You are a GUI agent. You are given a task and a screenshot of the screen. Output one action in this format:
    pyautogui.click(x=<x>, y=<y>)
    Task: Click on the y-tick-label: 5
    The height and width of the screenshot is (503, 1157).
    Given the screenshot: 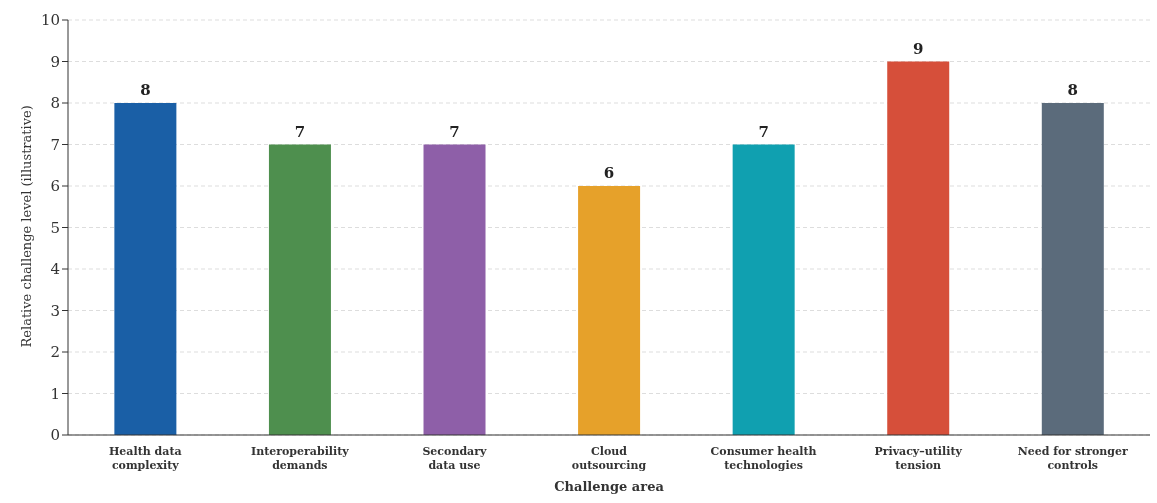 What is the action you would take?
    pyautogui.click(x=55, y=227)
    